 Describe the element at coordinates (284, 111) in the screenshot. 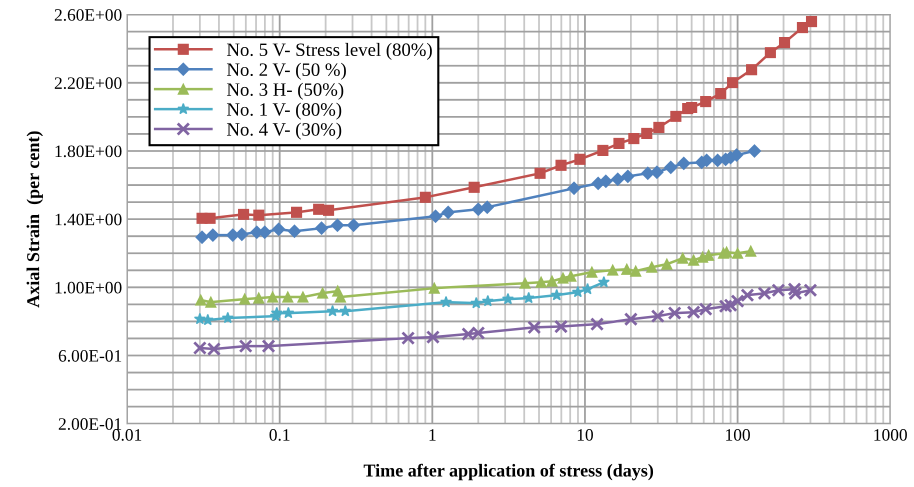

I see `legend-label: No. 1 V- (80%)` at that location.